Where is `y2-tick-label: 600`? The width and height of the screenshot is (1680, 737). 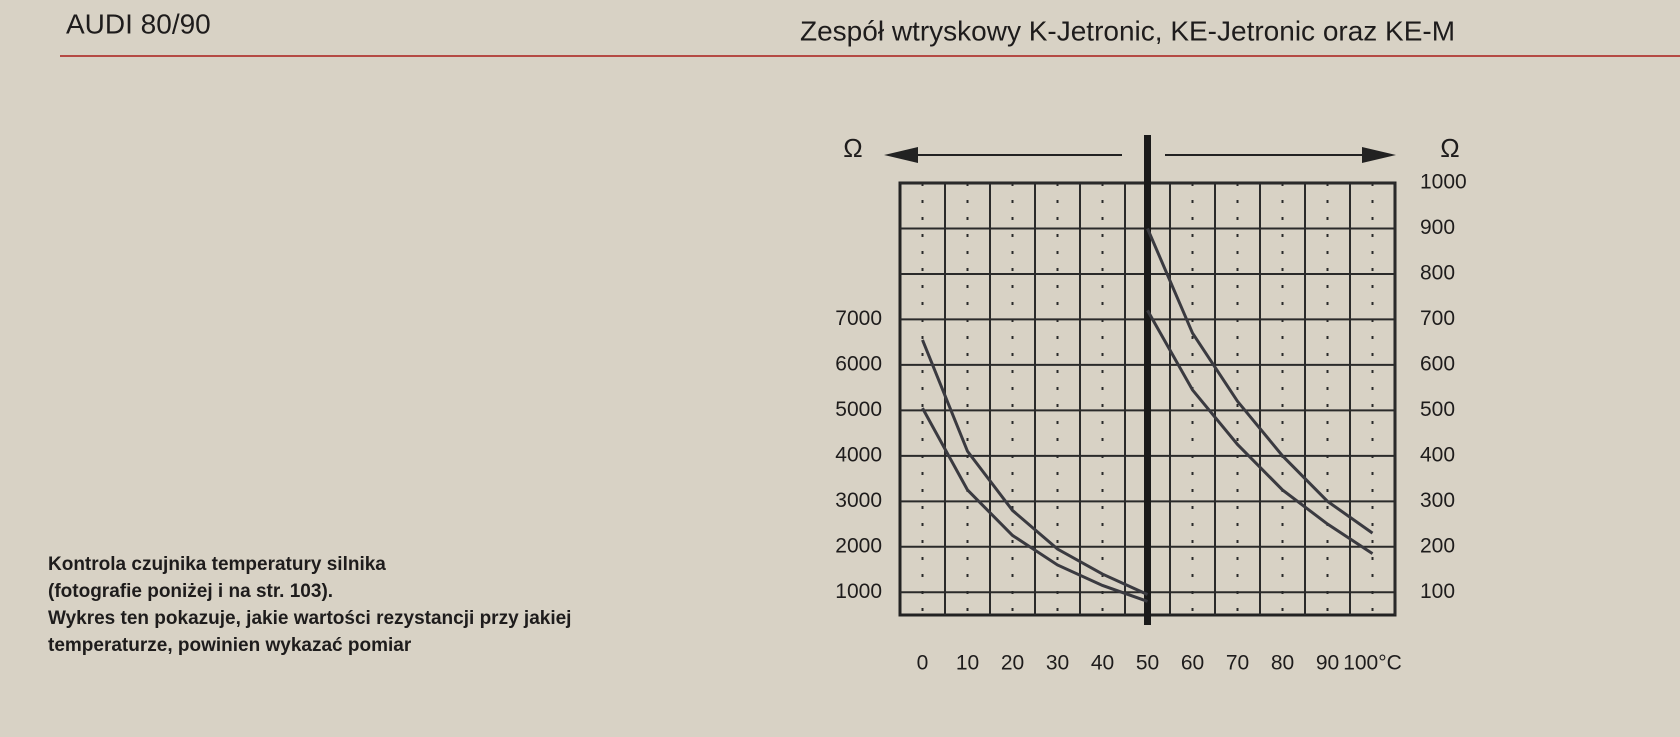
y2-tick-label: 600 is located at coordinates (1437, 363).